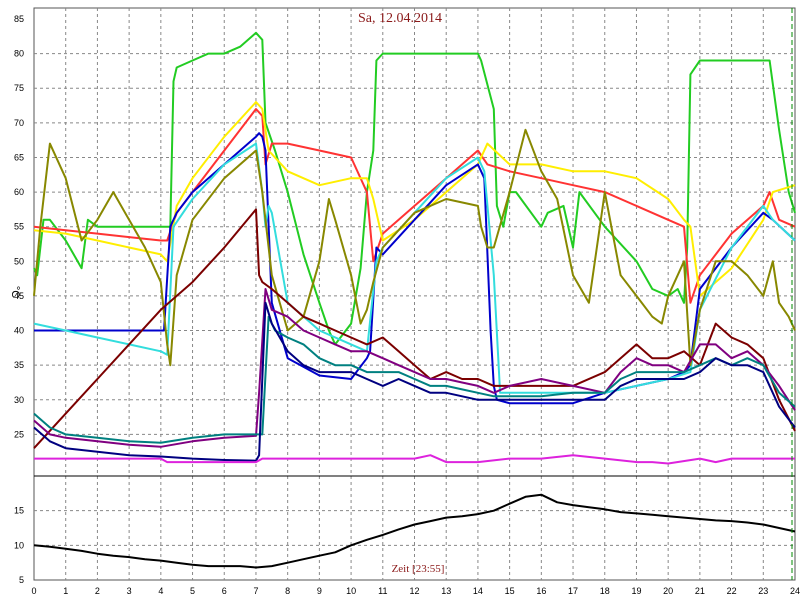  I want to click on x-tick-label: 16, so click(541, 591).